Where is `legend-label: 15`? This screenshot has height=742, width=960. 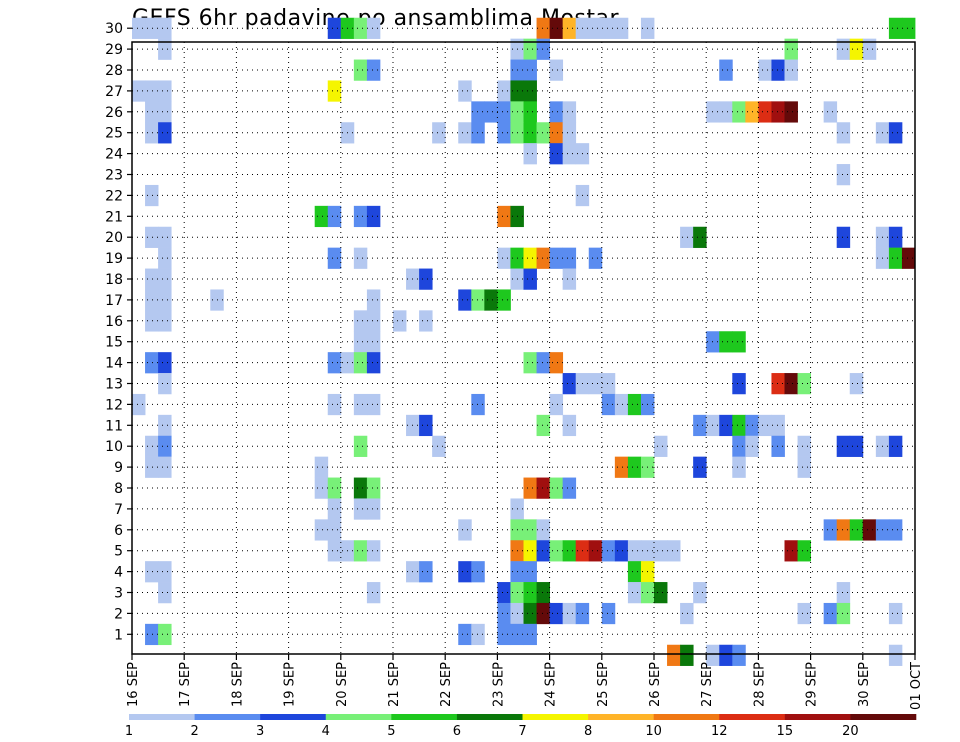
legend-label: 15 is located at coordinates (785, 731).